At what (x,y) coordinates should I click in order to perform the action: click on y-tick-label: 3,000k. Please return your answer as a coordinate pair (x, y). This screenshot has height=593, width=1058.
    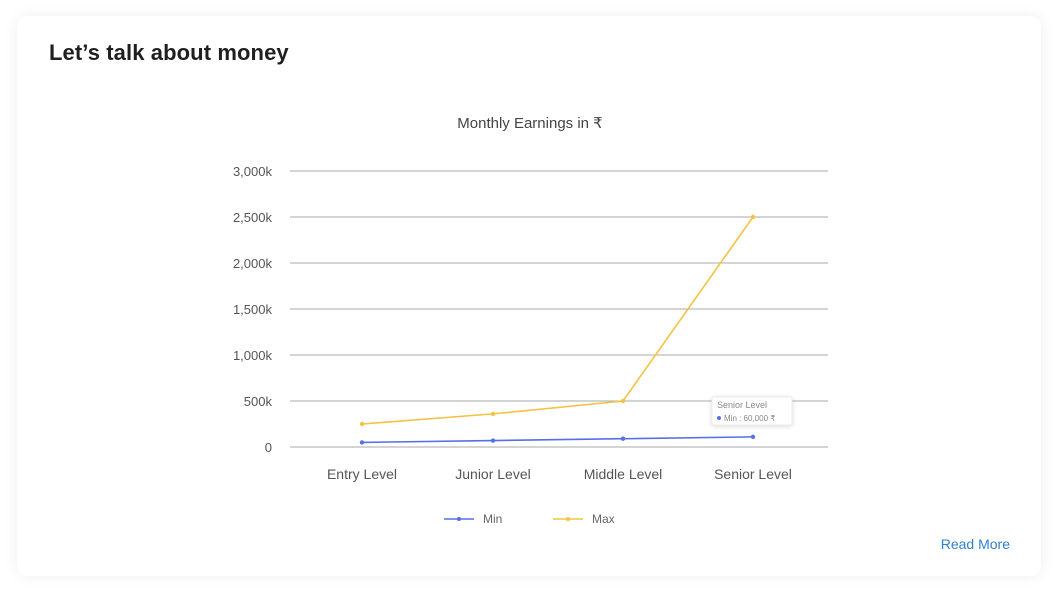
    Looking at the image, I should click on (253, 171).